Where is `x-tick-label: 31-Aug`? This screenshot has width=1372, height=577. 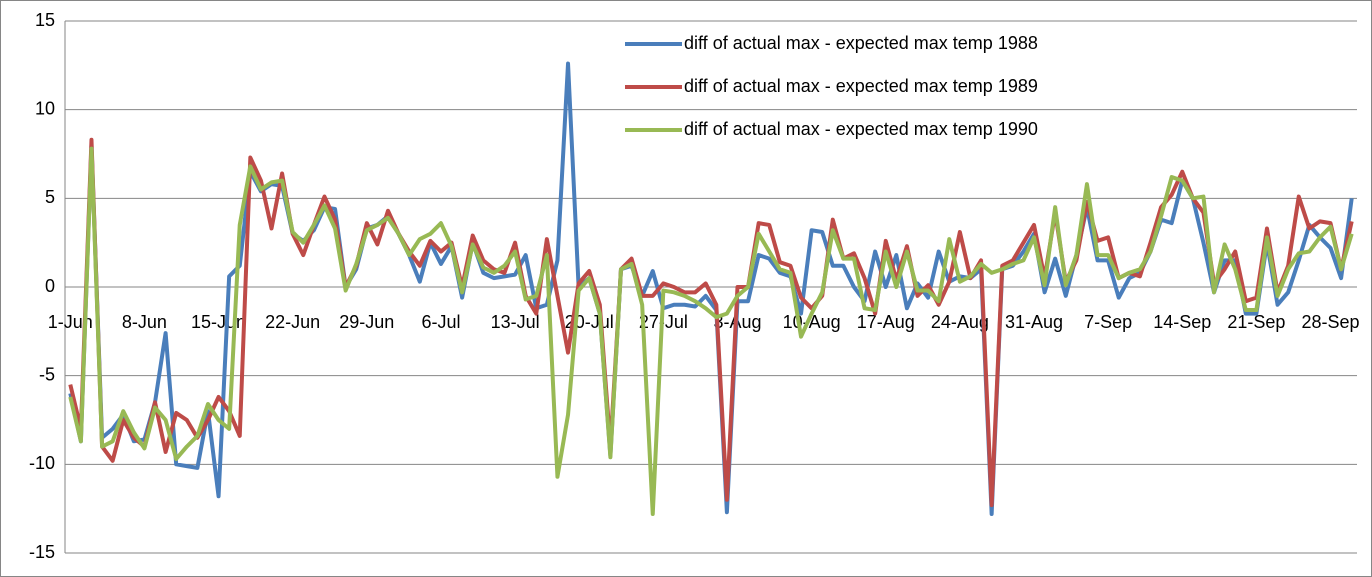
x-tick-label: 31-Aug is located at coordinates (1034, 322).